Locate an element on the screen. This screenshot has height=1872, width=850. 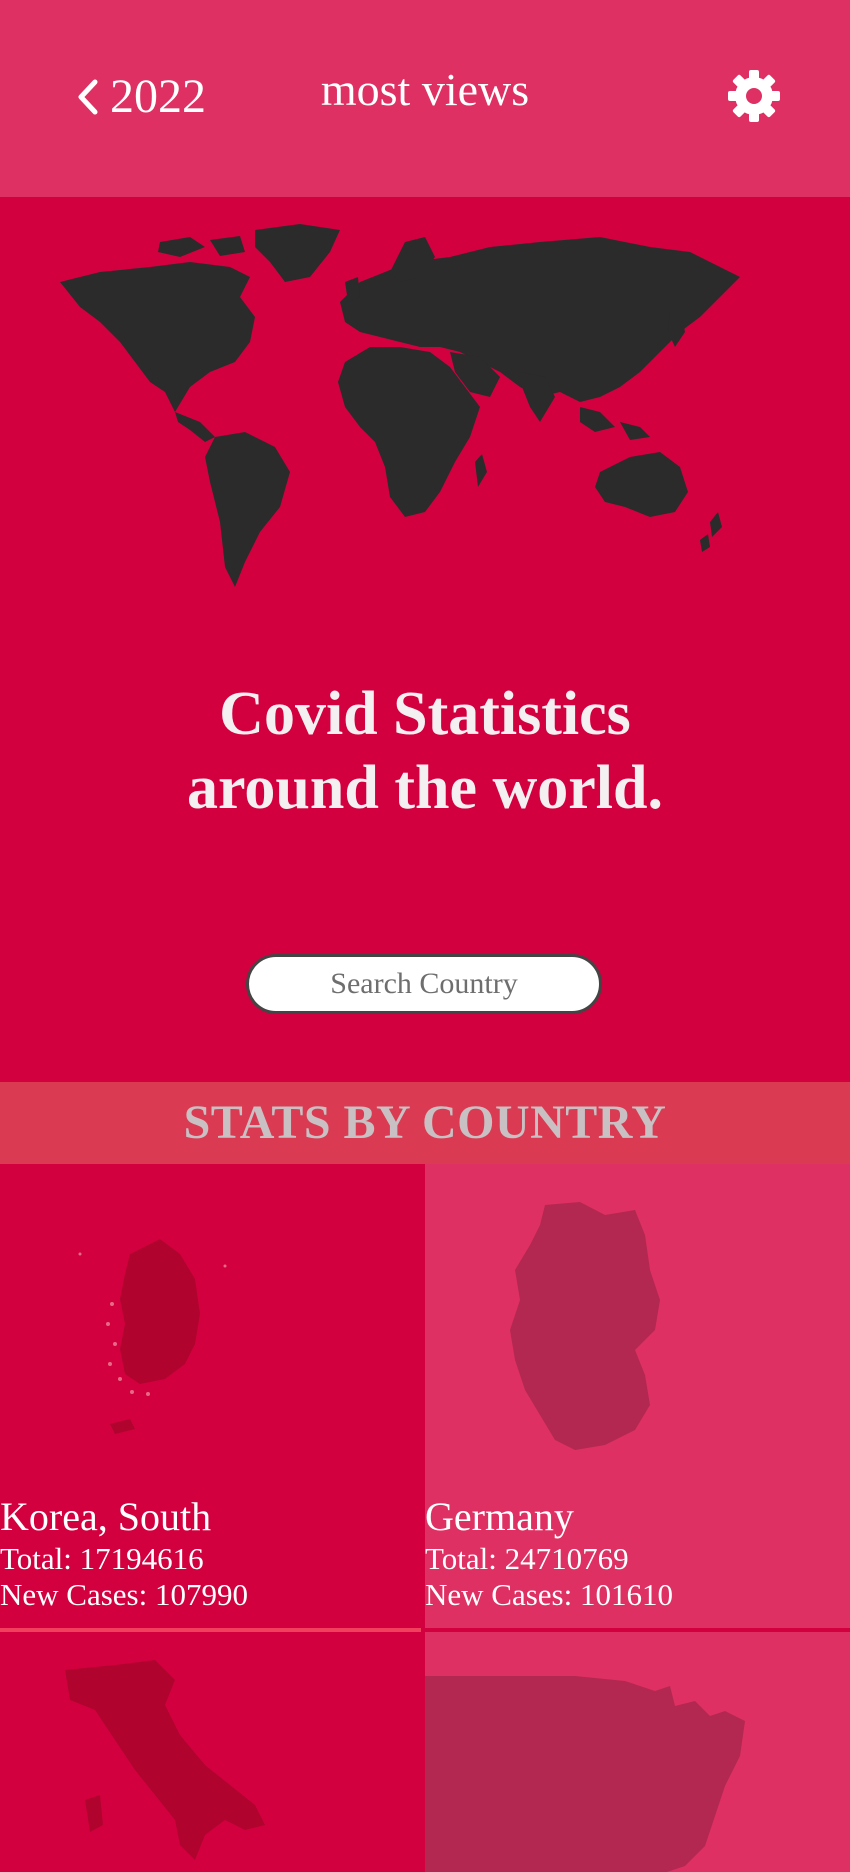
korea-map-icon is located at coordinates (152, 1336).